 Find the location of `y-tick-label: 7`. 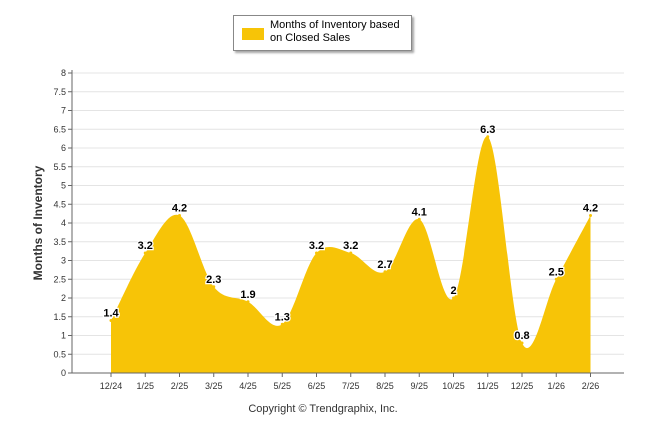

y-tick-label: 7 is located at coordinates (63, 111).